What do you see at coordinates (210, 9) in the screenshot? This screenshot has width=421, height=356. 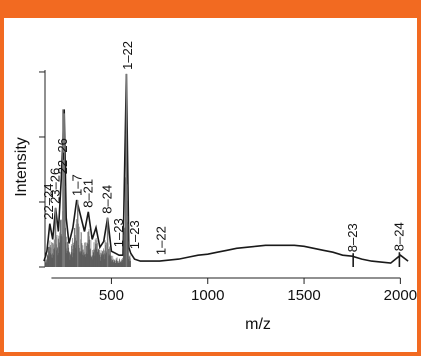 I see `header-bar` at bounding box center [210, 9].